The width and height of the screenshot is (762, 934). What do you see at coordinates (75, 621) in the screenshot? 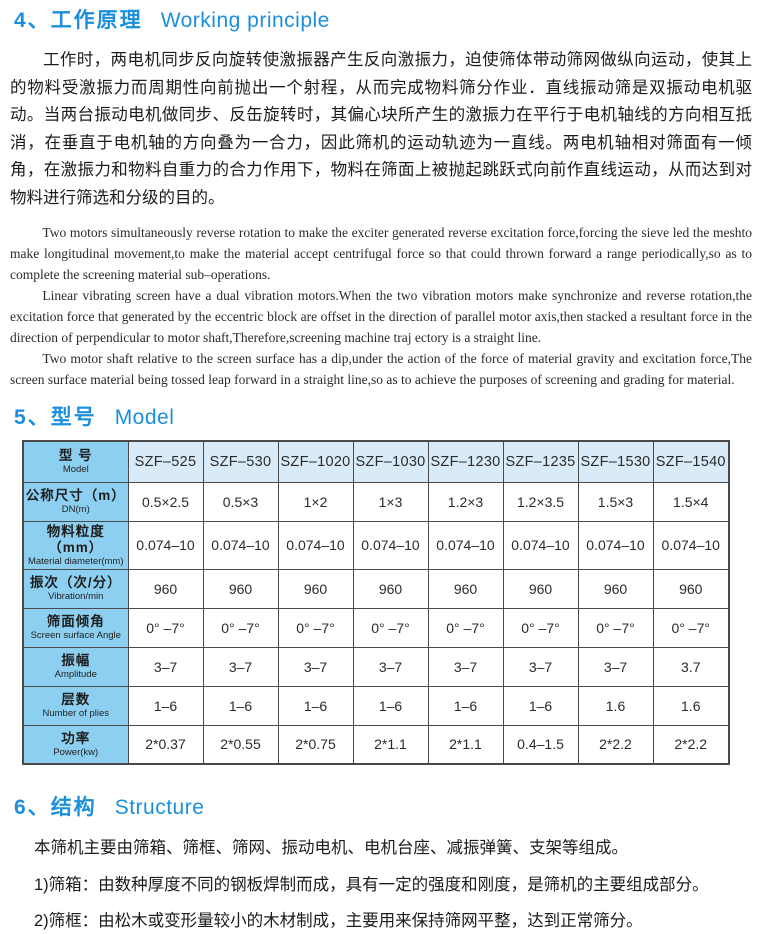
I see `row-header-cn: 筛面倾角` at bounding box center [75, 621].